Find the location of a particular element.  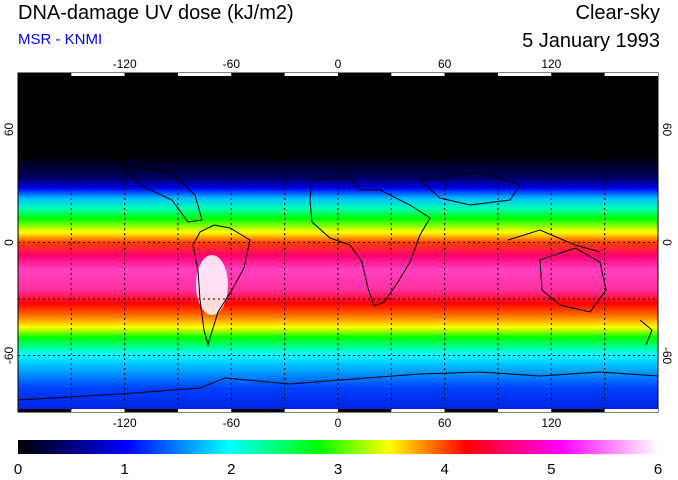

antarctica-outline is located at coordinates (338, 386).